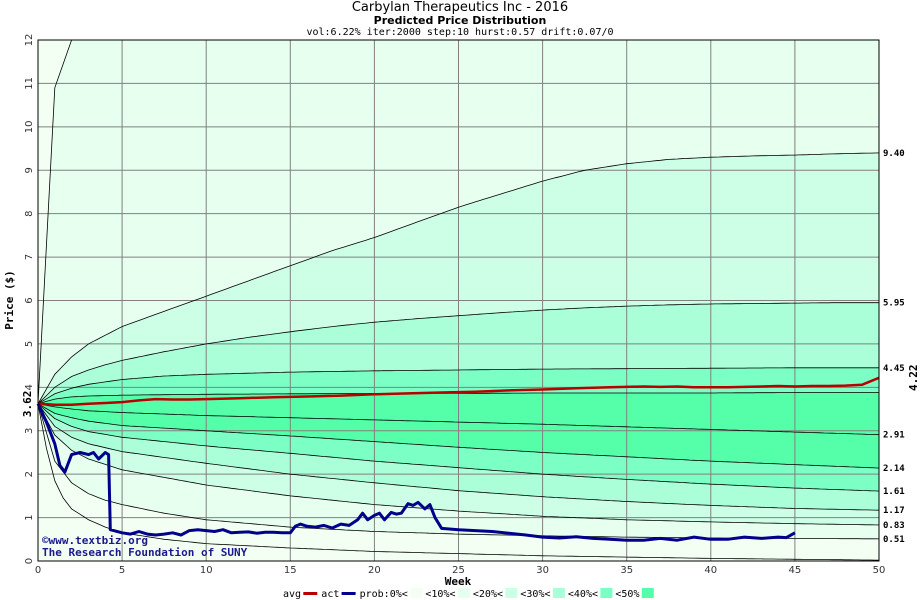  What do you see at coordinates (488, 594) in the screenshot?
I see `legend-label: <20%<` at bounding box center [488, 594].